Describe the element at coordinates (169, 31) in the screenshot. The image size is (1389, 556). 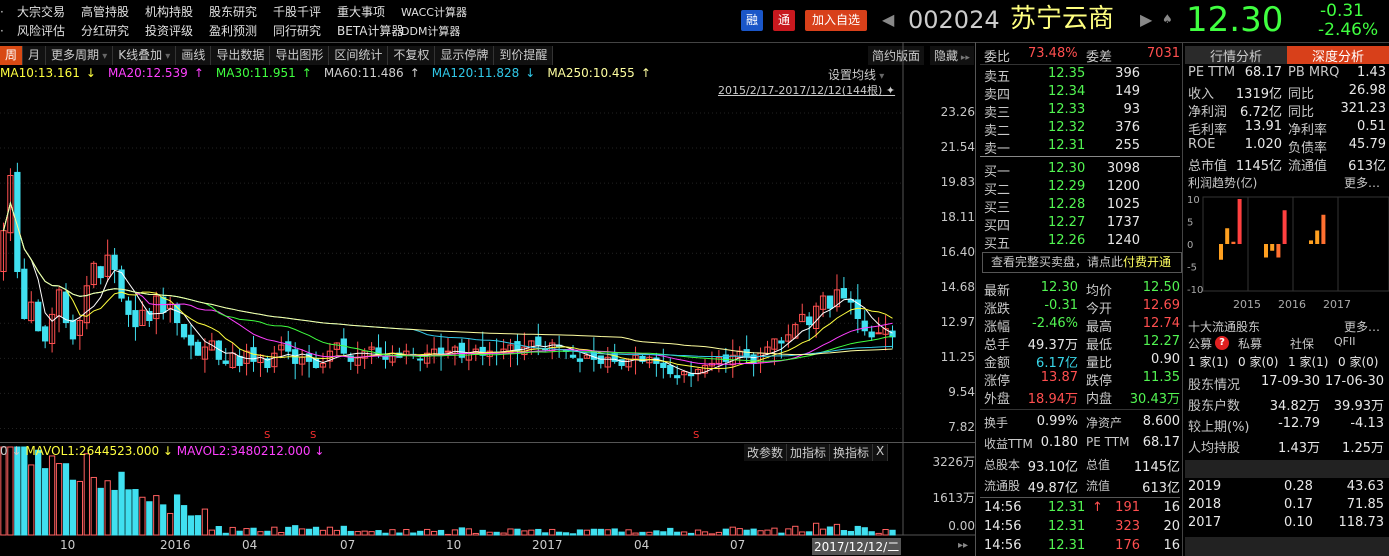
I see `menu-item: 投资评级` at that location.